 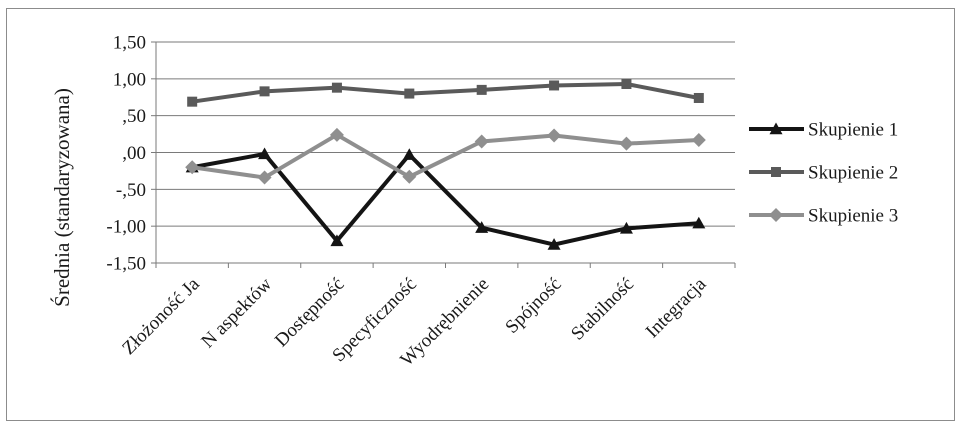 I want to click on legend: Skupienie 1 Skupienie 2 Skupienie 3, so click(x=823, y=173).